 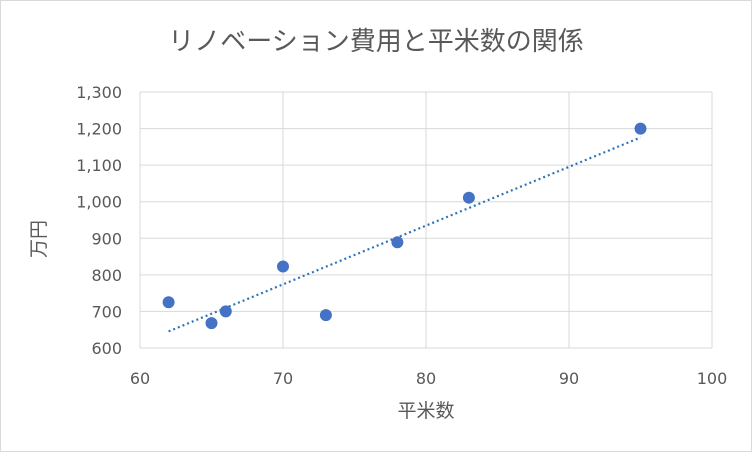 I want to click on x-tick-label: 70, so click(x=283, y=378).